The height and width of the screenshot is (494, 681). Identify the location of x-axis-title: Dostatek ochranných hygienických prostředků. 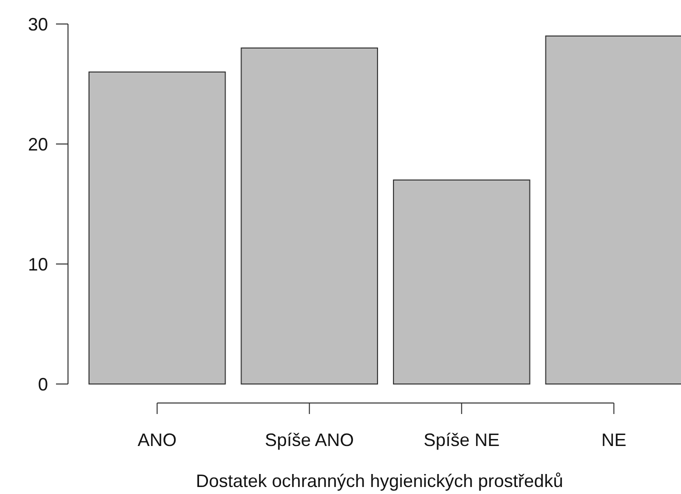
(380, 481).